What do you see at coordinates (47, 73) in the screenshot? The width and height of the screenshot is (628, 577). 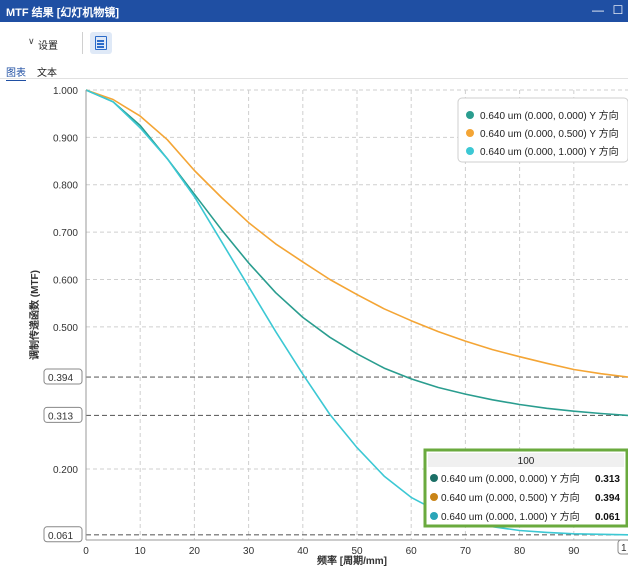 I see `tab-text: 文本` at bounding box center [47, 73].